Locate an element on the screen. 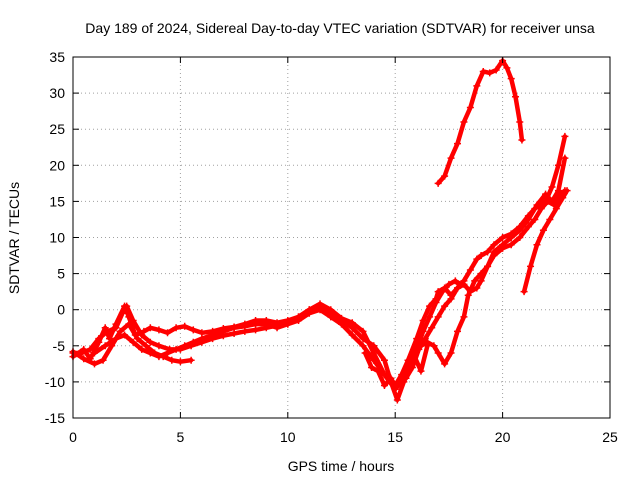 The image size is (640, 480). x-tick-label: 25 is located at coordinates (610, 437).